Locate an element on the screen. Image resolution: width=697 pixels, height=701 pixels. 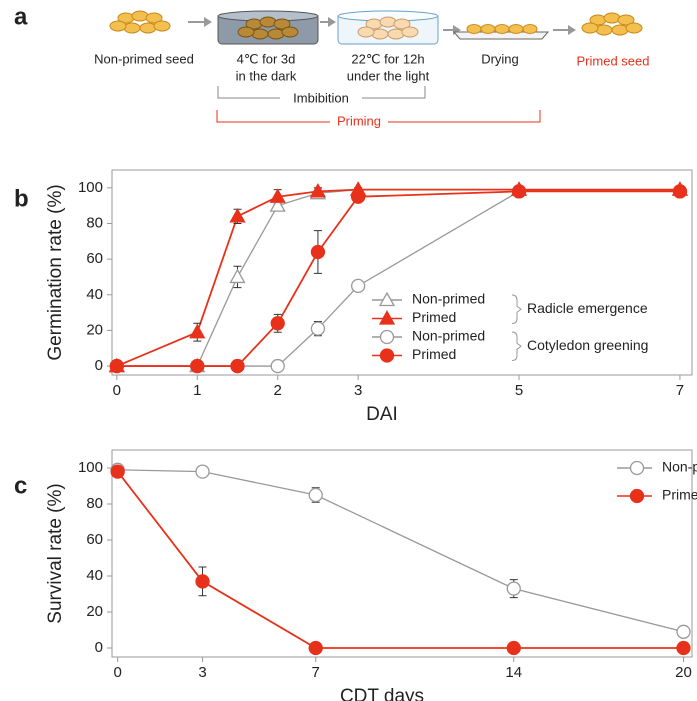
x-tick-label: 5 is located at coordinates (519, 390).